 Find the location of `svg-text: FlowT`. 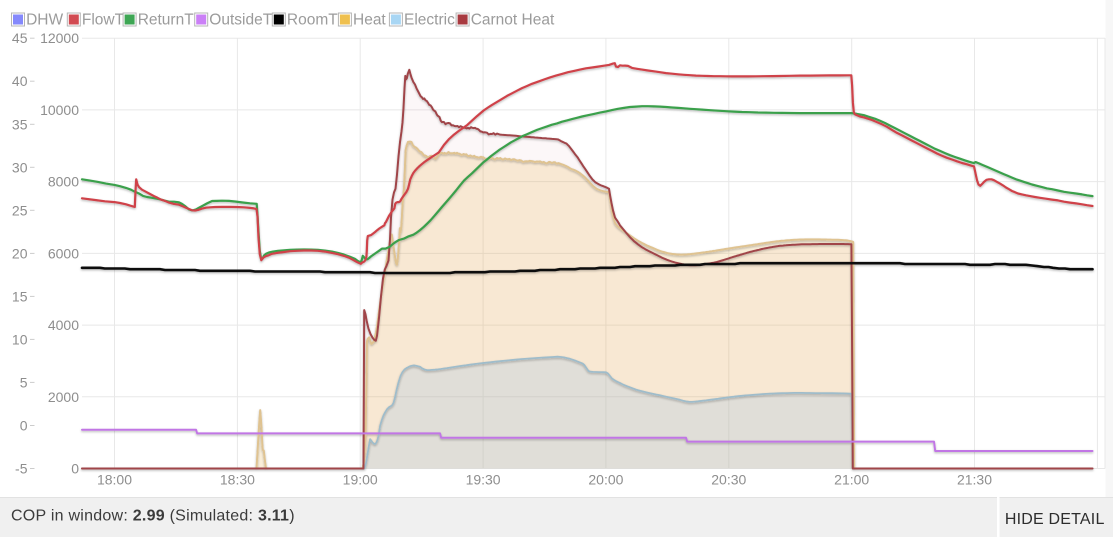

svg-text: FlowT is located at coordinates (103, 20).